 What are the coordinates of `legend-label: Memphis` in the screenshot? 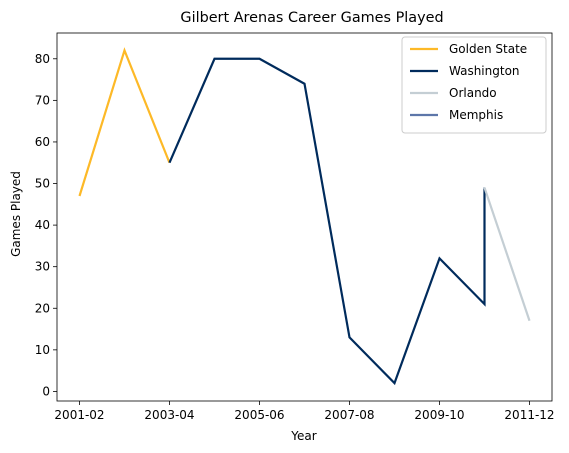 It's located at (476, 115).